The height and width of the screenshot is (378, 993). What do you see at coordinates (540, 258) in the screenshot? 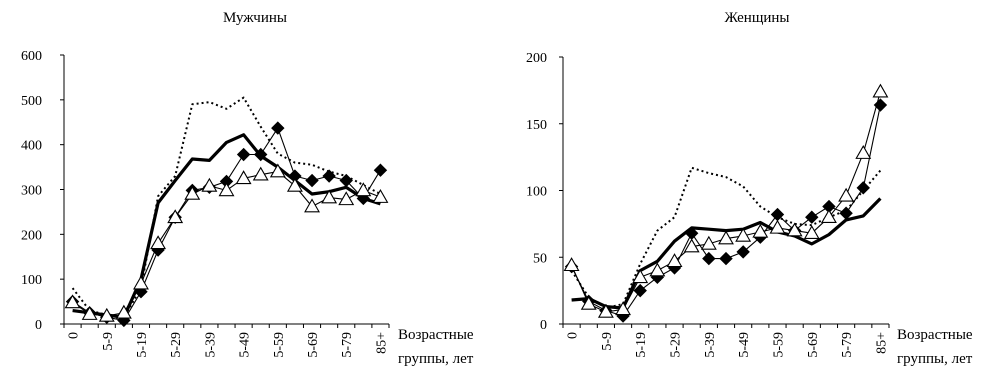
I see `y-tick-label: 50` at bounding box center [540, 258].